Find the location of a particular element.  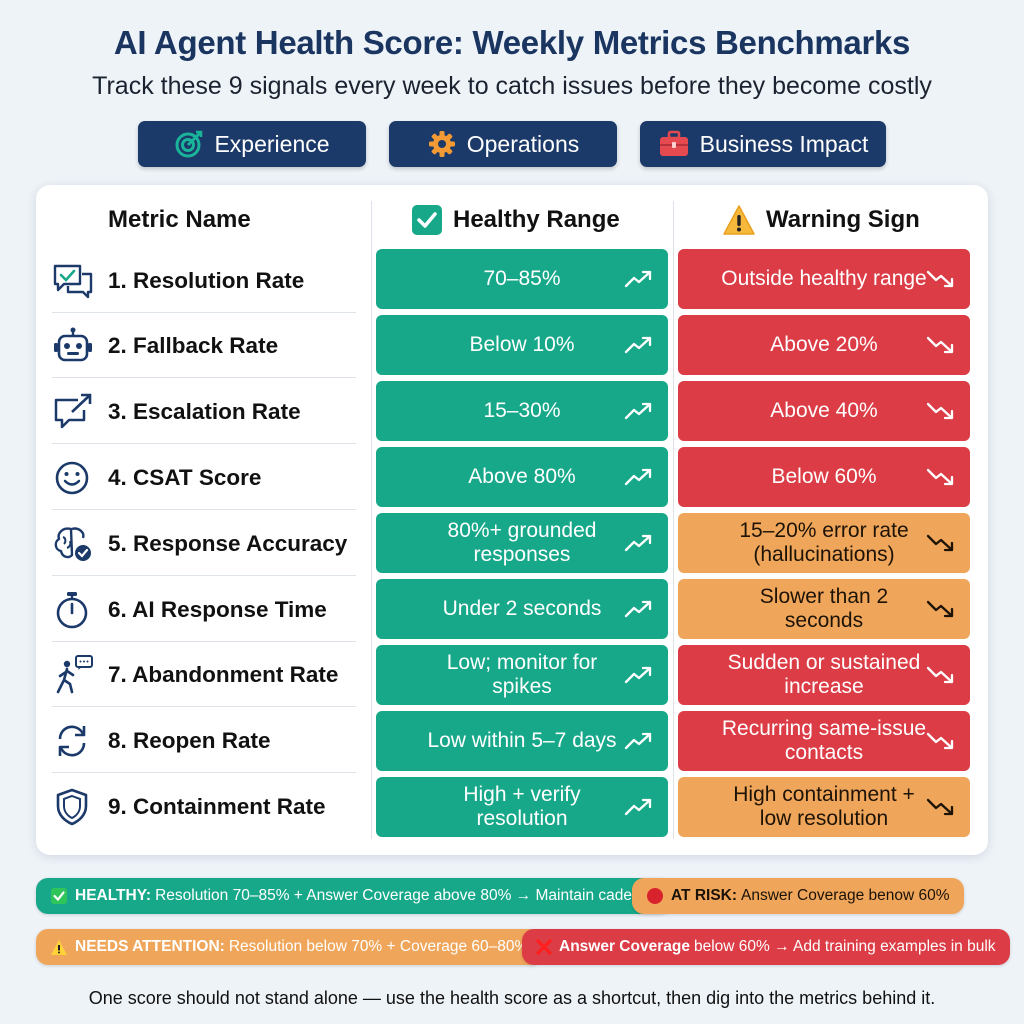

warning-sign-text: Slower than 2 seconds is located at coordinates (824, 608).